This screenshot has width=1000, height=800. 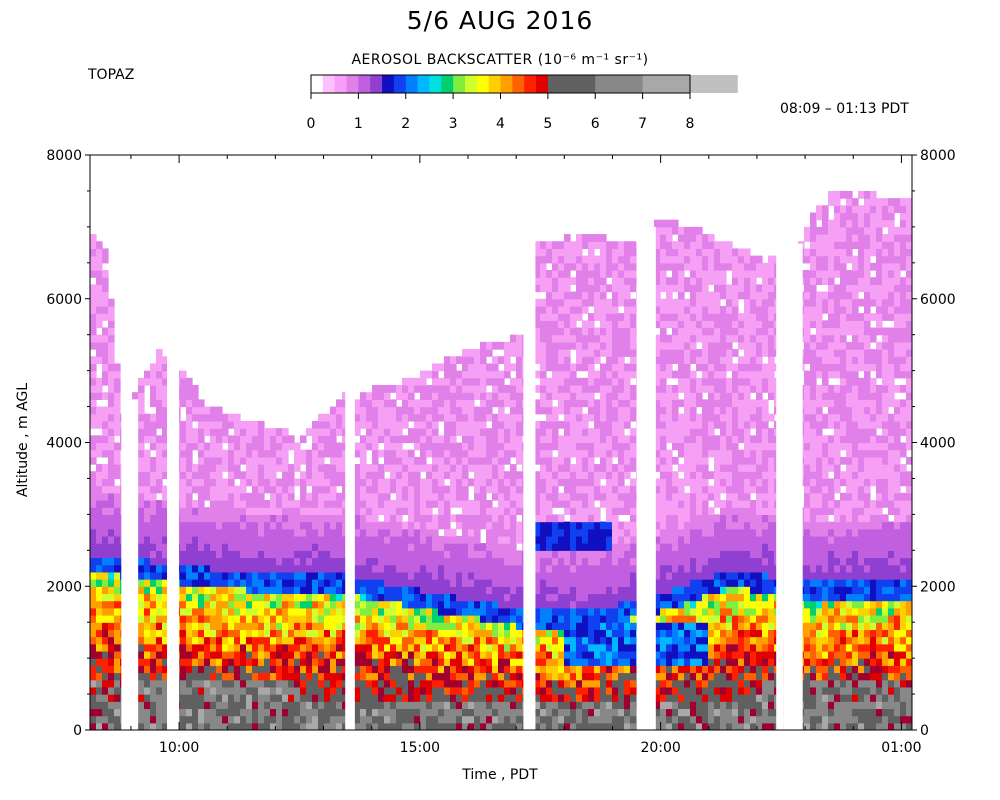 What do you see at coordinates (597, 482) in the screenshot?
I see `backscatter-column` at bounding box center [597, 482].